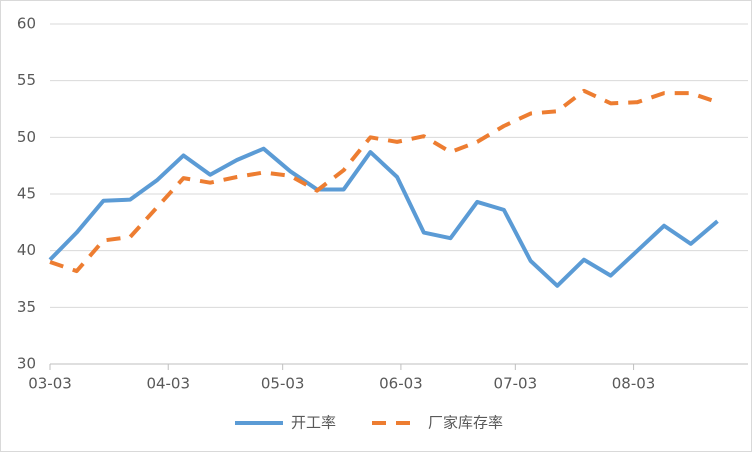  I want to click on legend-label: 厂家库存率, so click(465, 423).